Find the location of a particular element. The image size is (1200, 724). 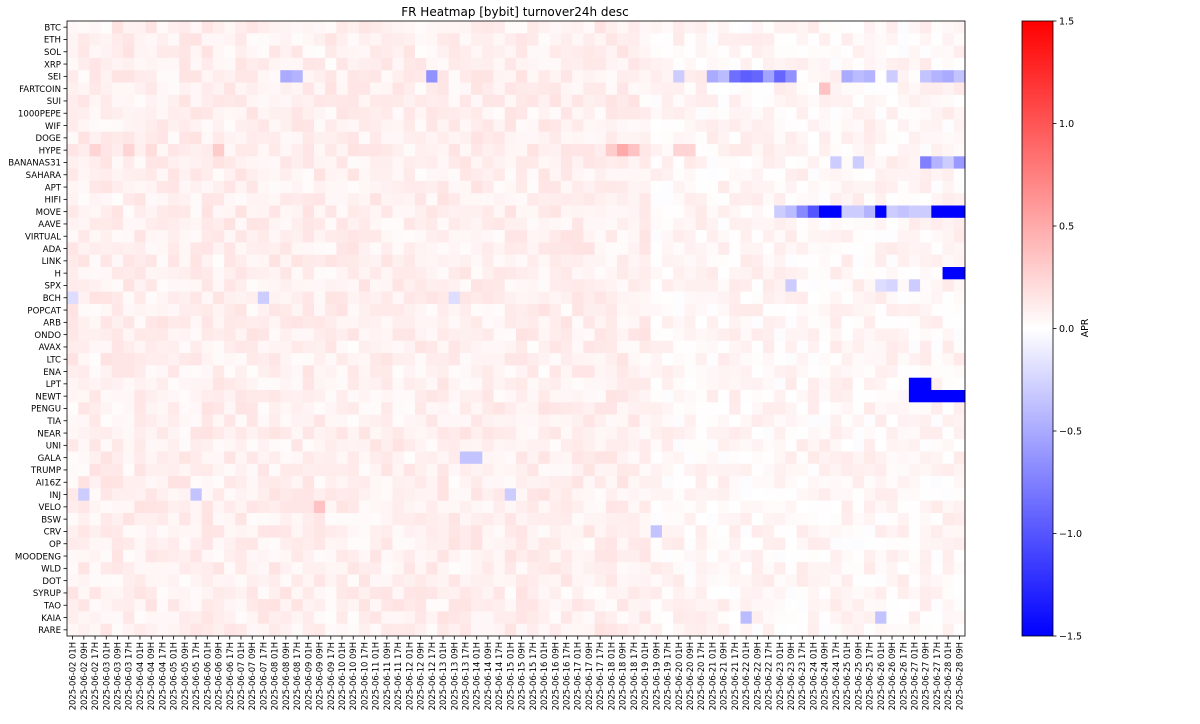

x-tick-label: 2025-06-10 17H is located at coordinates (364, 676).